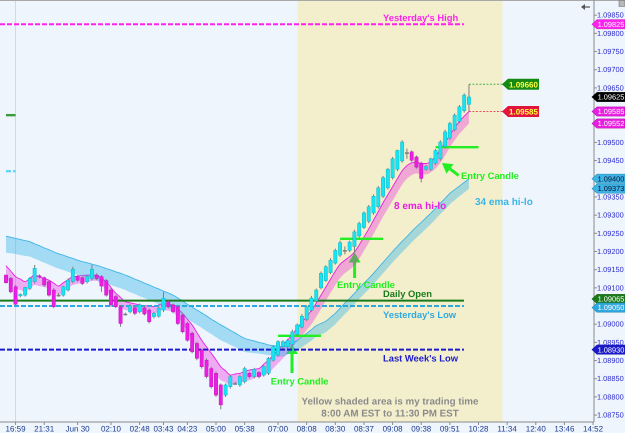 The height and width of the screenshot is (433, 625). Describe the element at coordinates (421, 428) in the screenshot. I see `x-tick-label: 09:38` at that location.